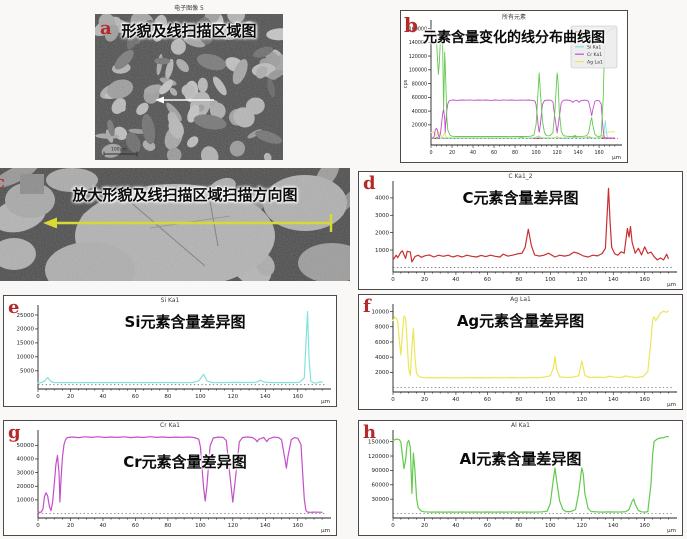 The width and height of the screenshot is (687, 539). What do you see at coordinates (520, 299) in the screenshot?
I see `chart-caption: Ag La1` at bounding box center [520, 299].